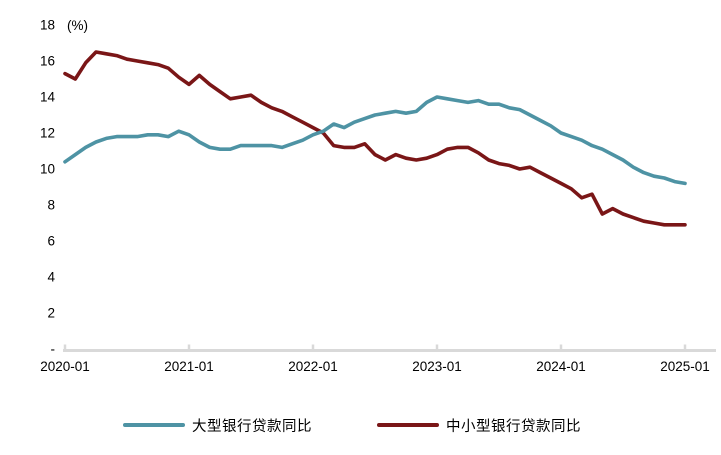 The width and height of the screenshot is (721, 455). What do you see at coordinates (685, 366) in the screenshot?
I see `x-axis-tick-label: 2025-01` at bounding box center [685, 366].